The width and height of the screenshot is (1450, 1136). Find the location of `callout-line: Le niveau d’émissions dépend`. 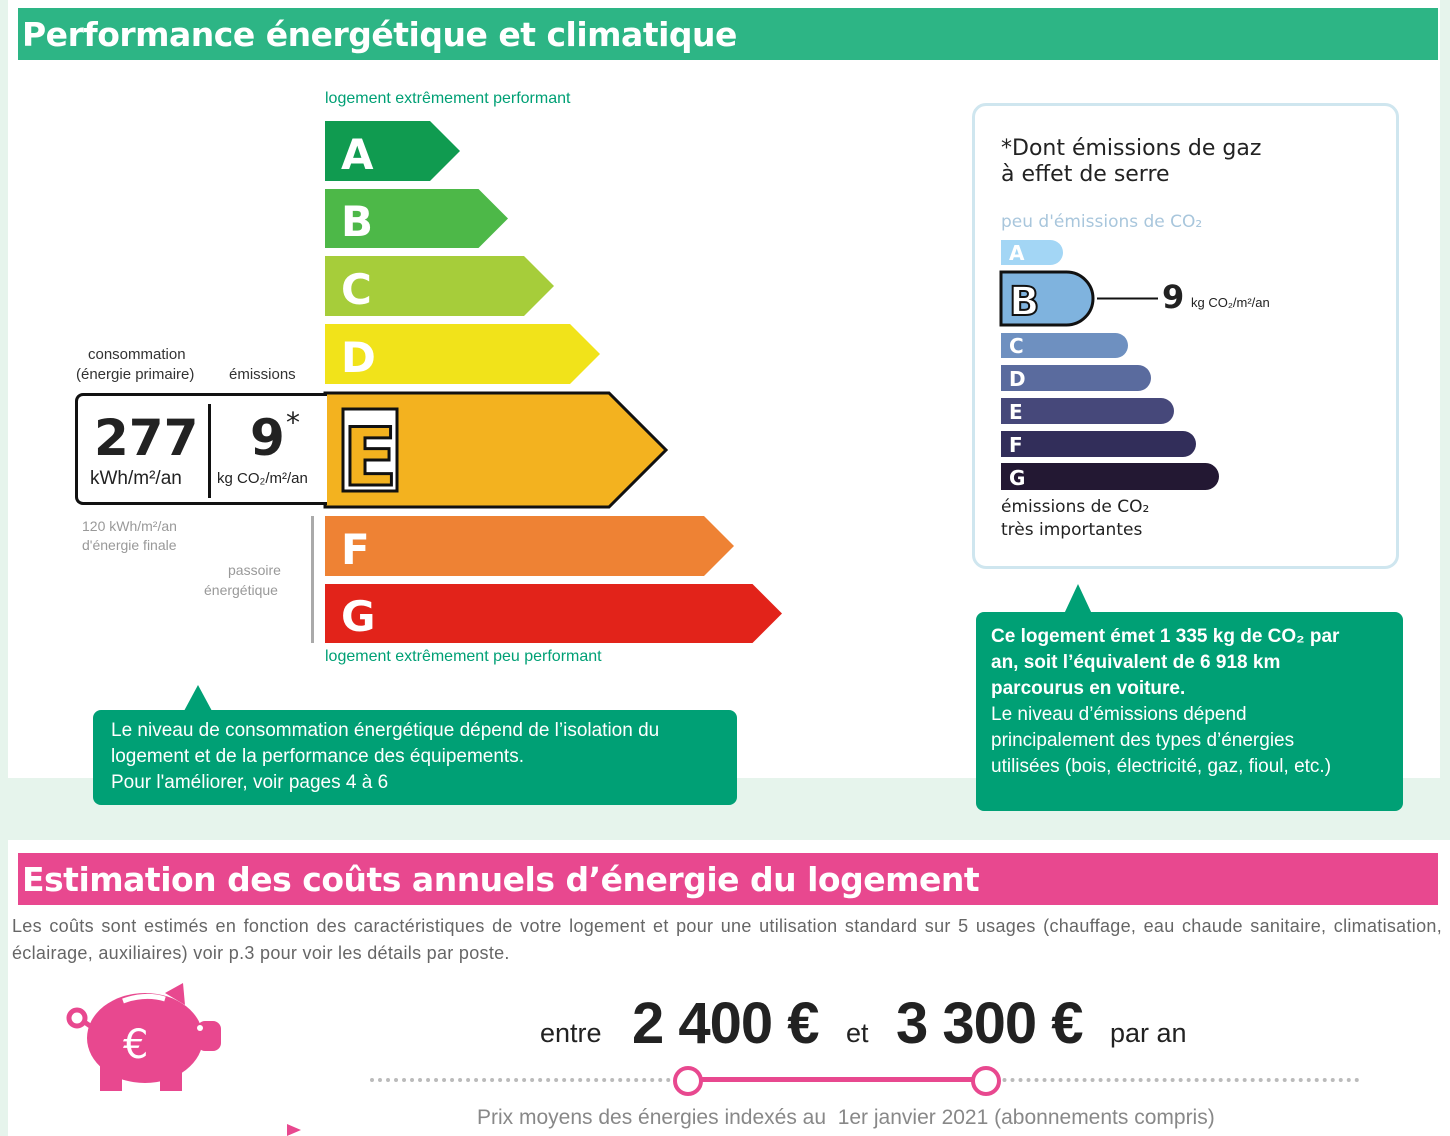

callout-line: Le niveau d’émissions dépend is located at coordinates (1119, 714).